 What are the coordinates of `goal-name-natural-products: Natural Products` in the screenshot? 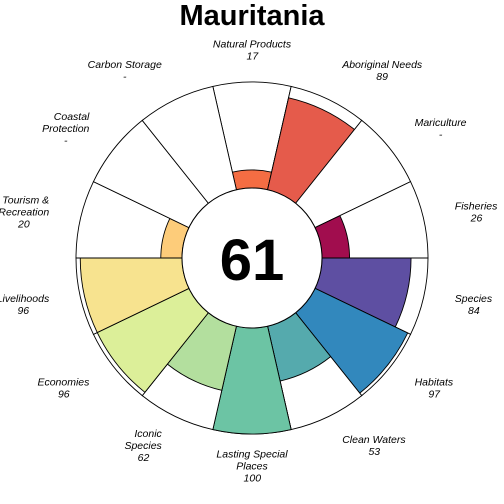 It's located at (252, 45).